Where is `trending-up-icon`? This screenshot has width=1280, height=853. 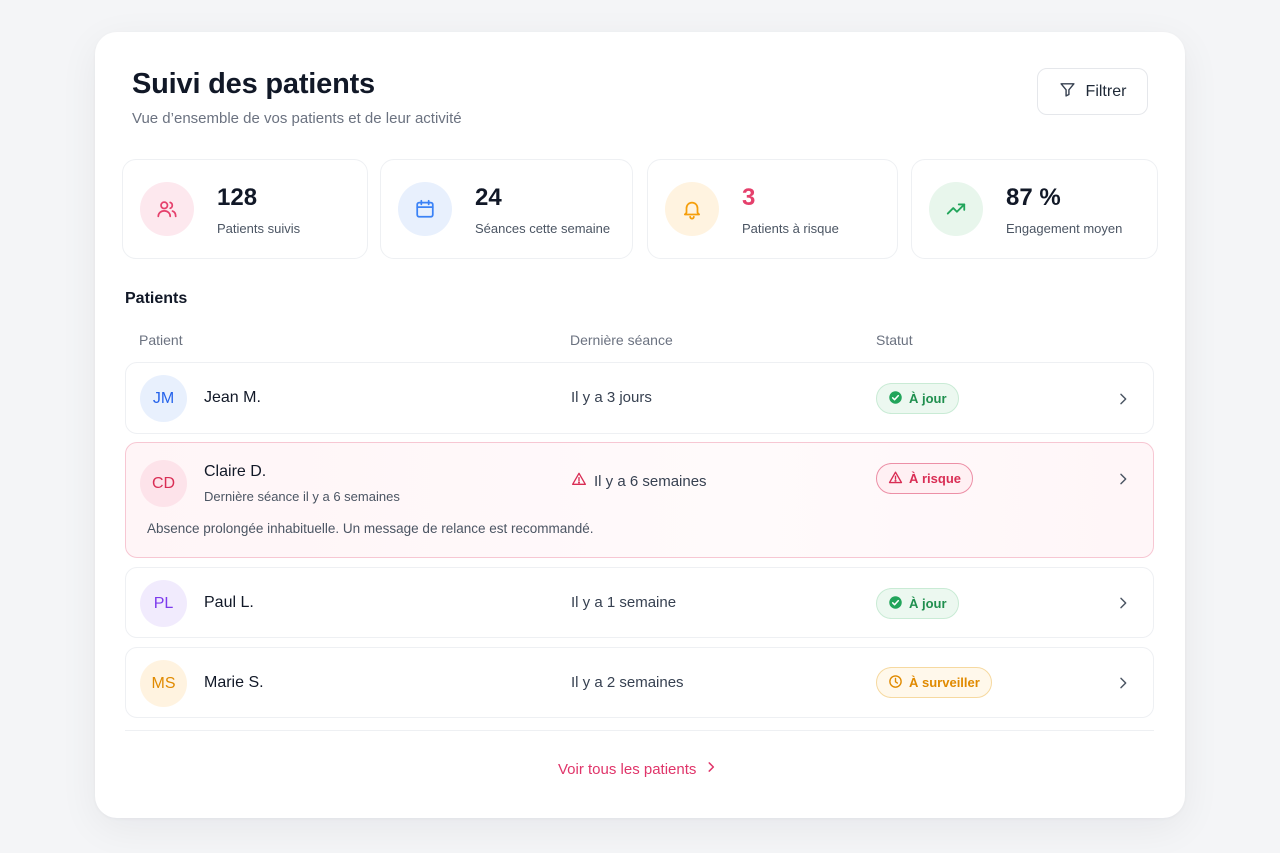 trending-up-icon is located at coordinates (956, 209).